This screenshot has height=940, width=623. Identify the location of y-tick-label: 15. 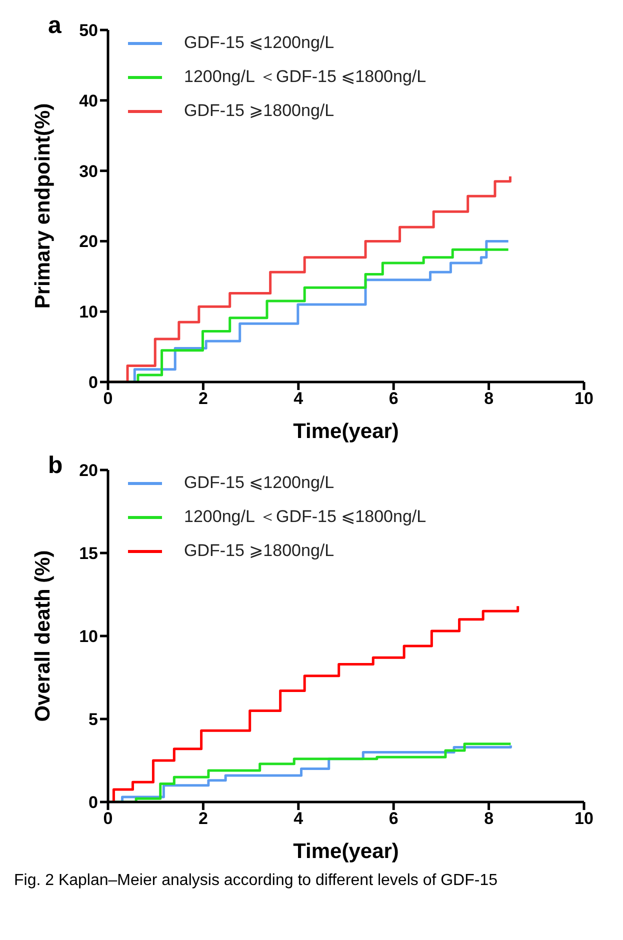
(88, 554).